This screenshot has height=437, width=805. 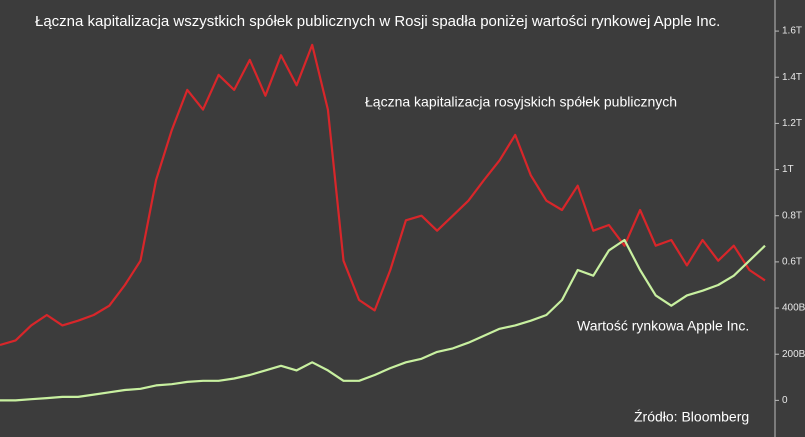 What do you see at coordinates (792, 215) in the screenshot?
I see `y-tick-label: 0.8T` at bounding box center [792, 215].